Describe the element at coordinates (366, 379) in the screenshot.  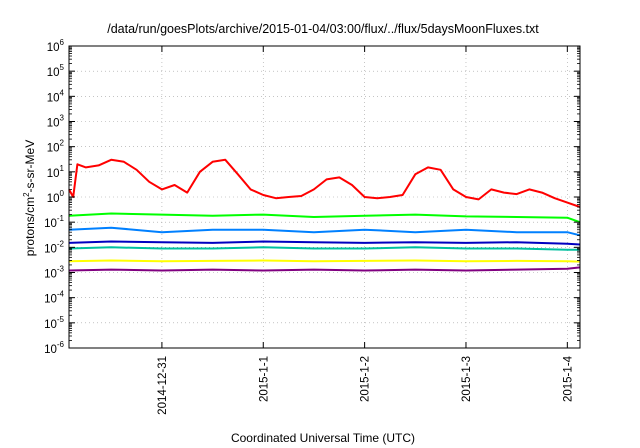
I see `x-tick-label: 2015-1-2` at that location.